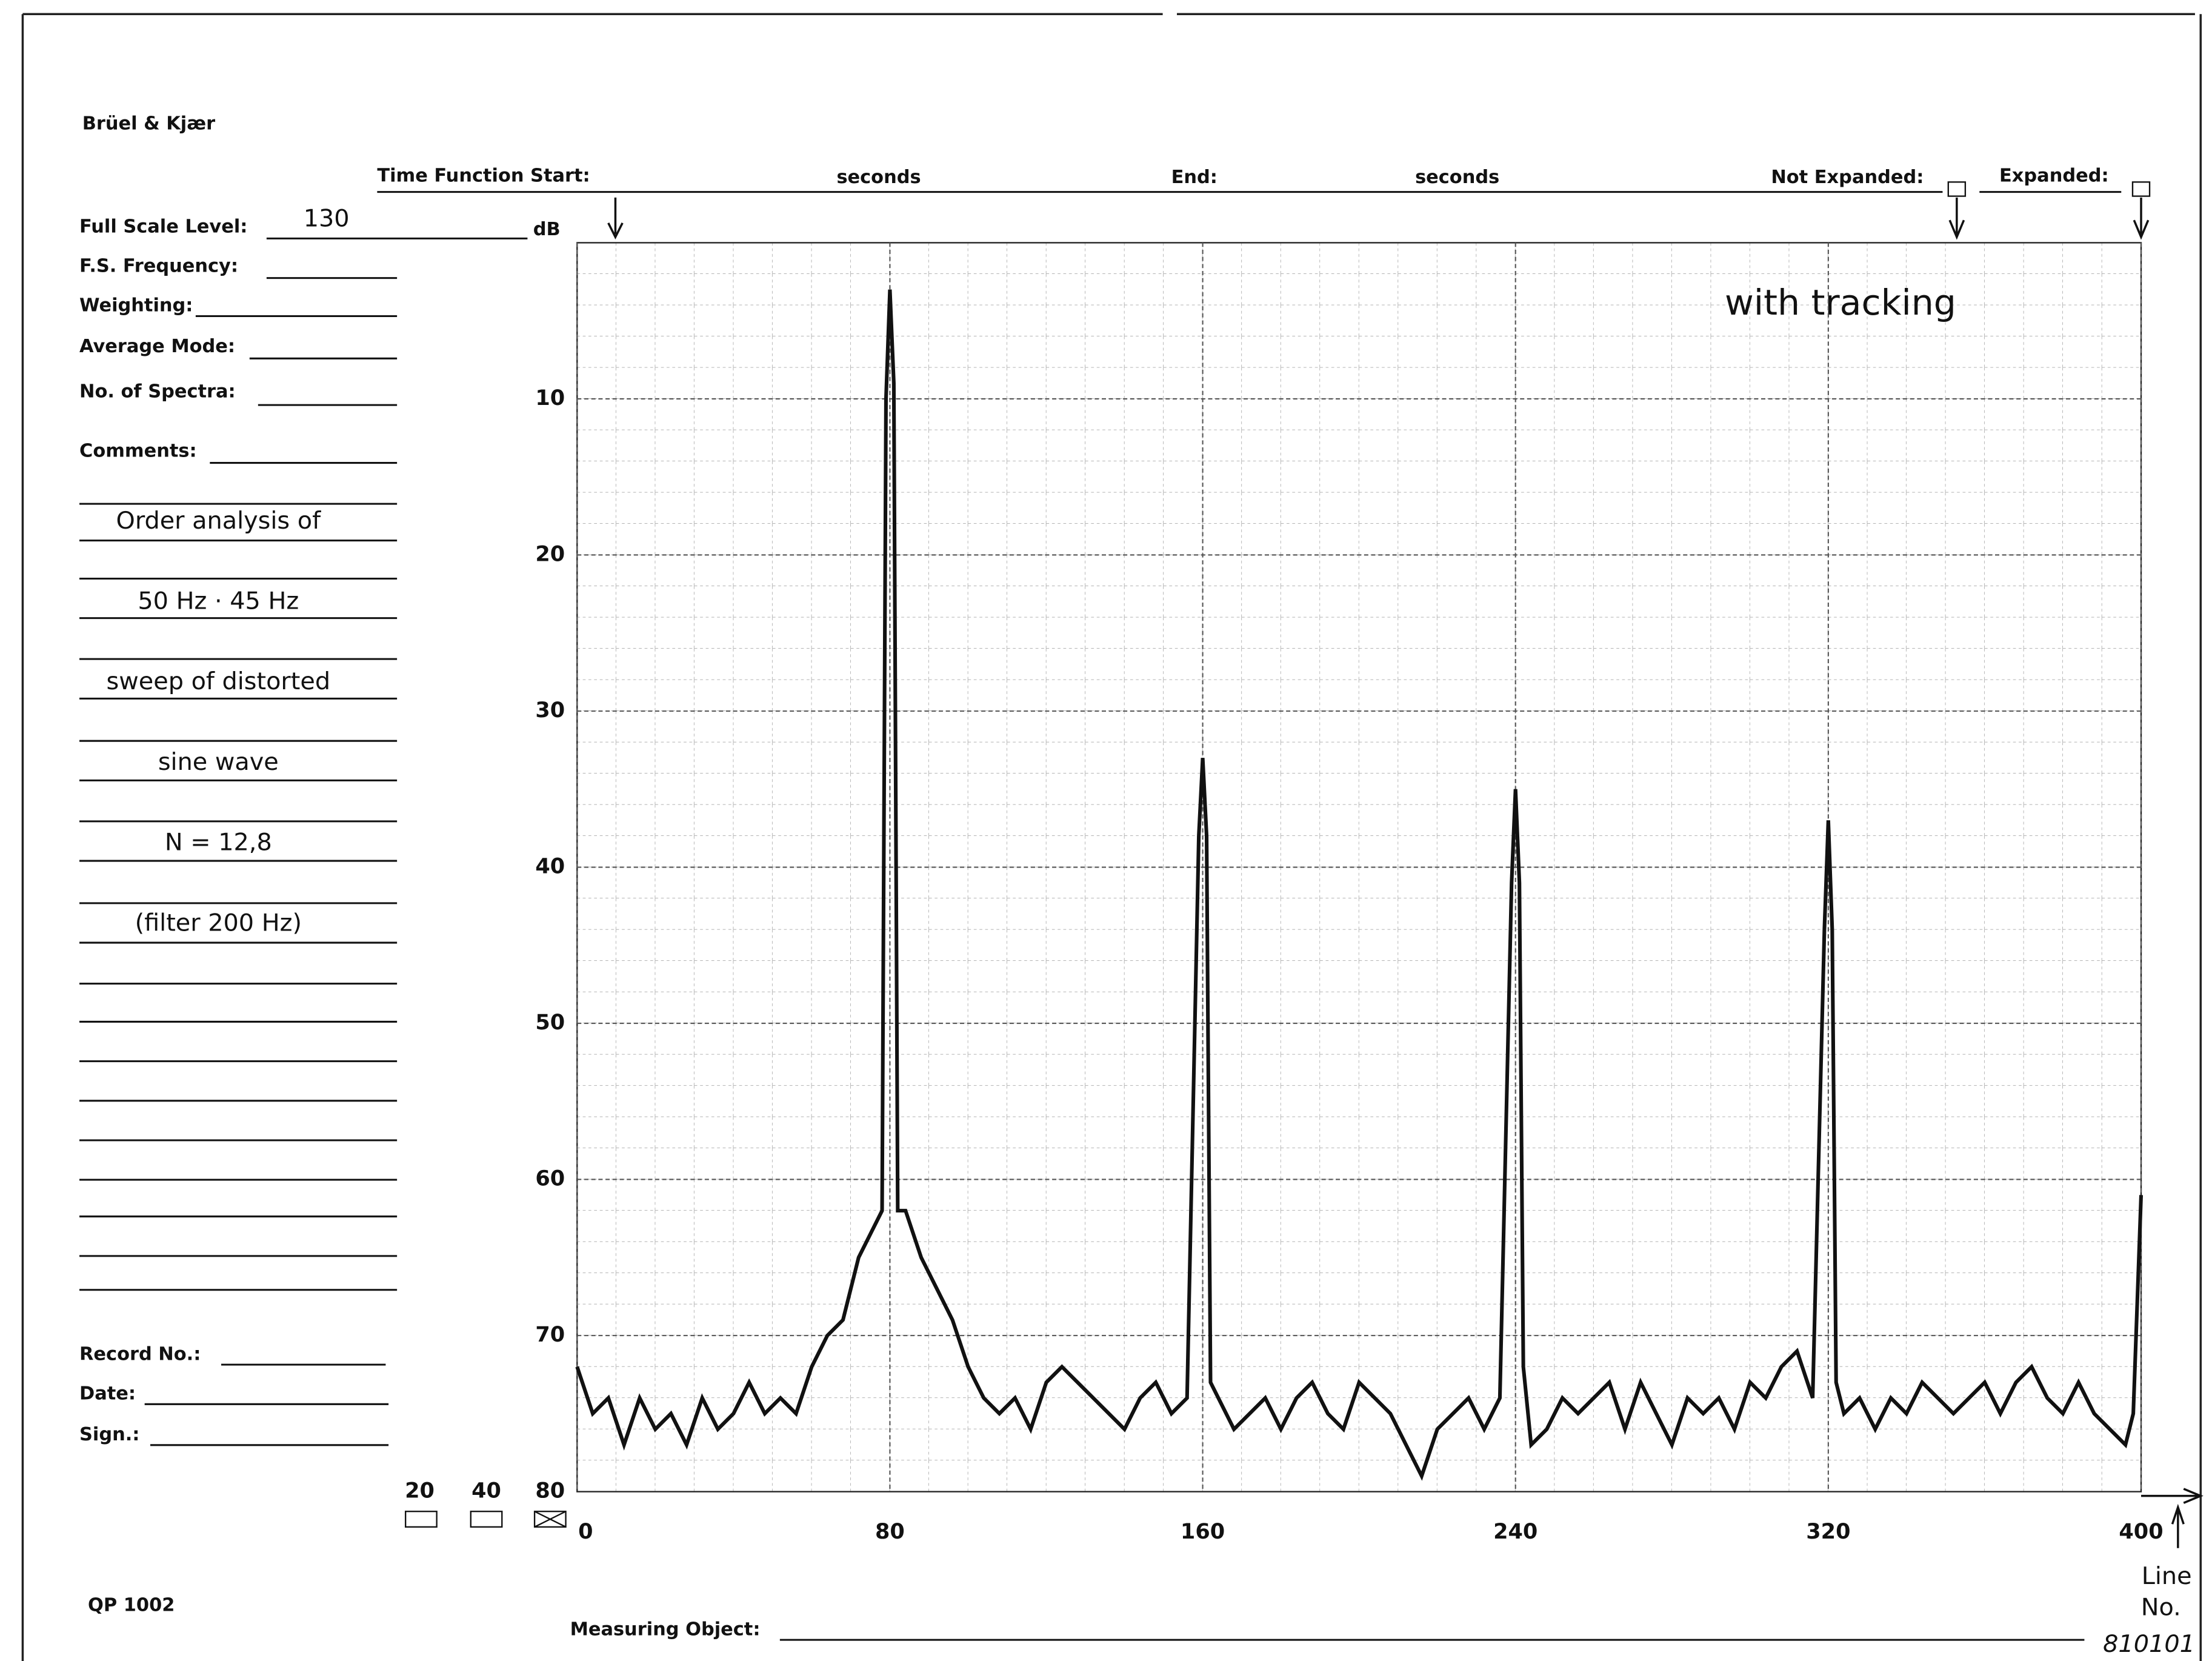 The image size is (2212, 1661). I want to click on comment: N = 12,8, so click(219, 843).